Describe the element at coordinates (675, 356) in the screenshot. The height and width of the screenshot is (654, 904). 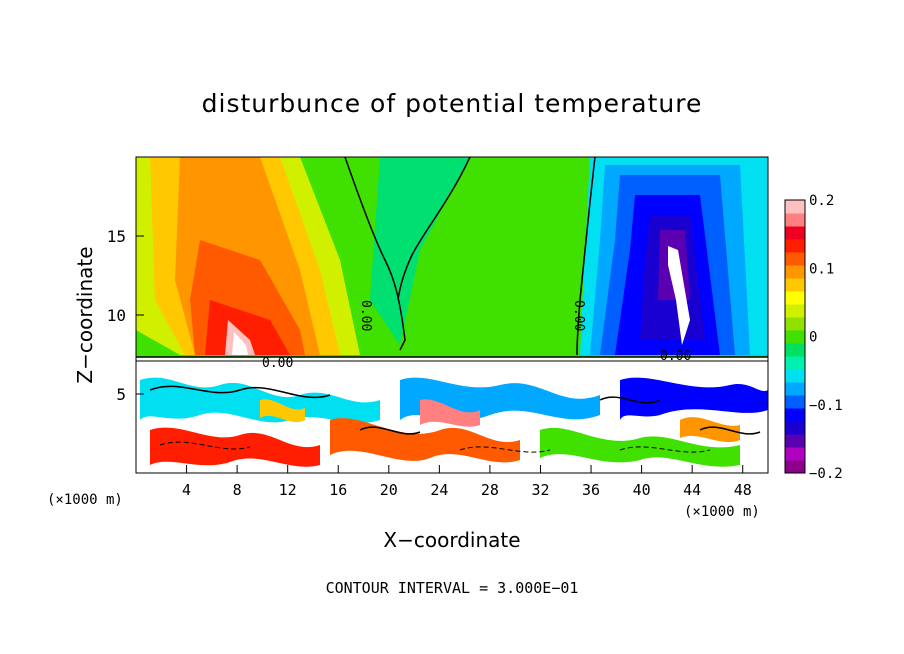
I see `contour-label-4: 0.00` at that location.